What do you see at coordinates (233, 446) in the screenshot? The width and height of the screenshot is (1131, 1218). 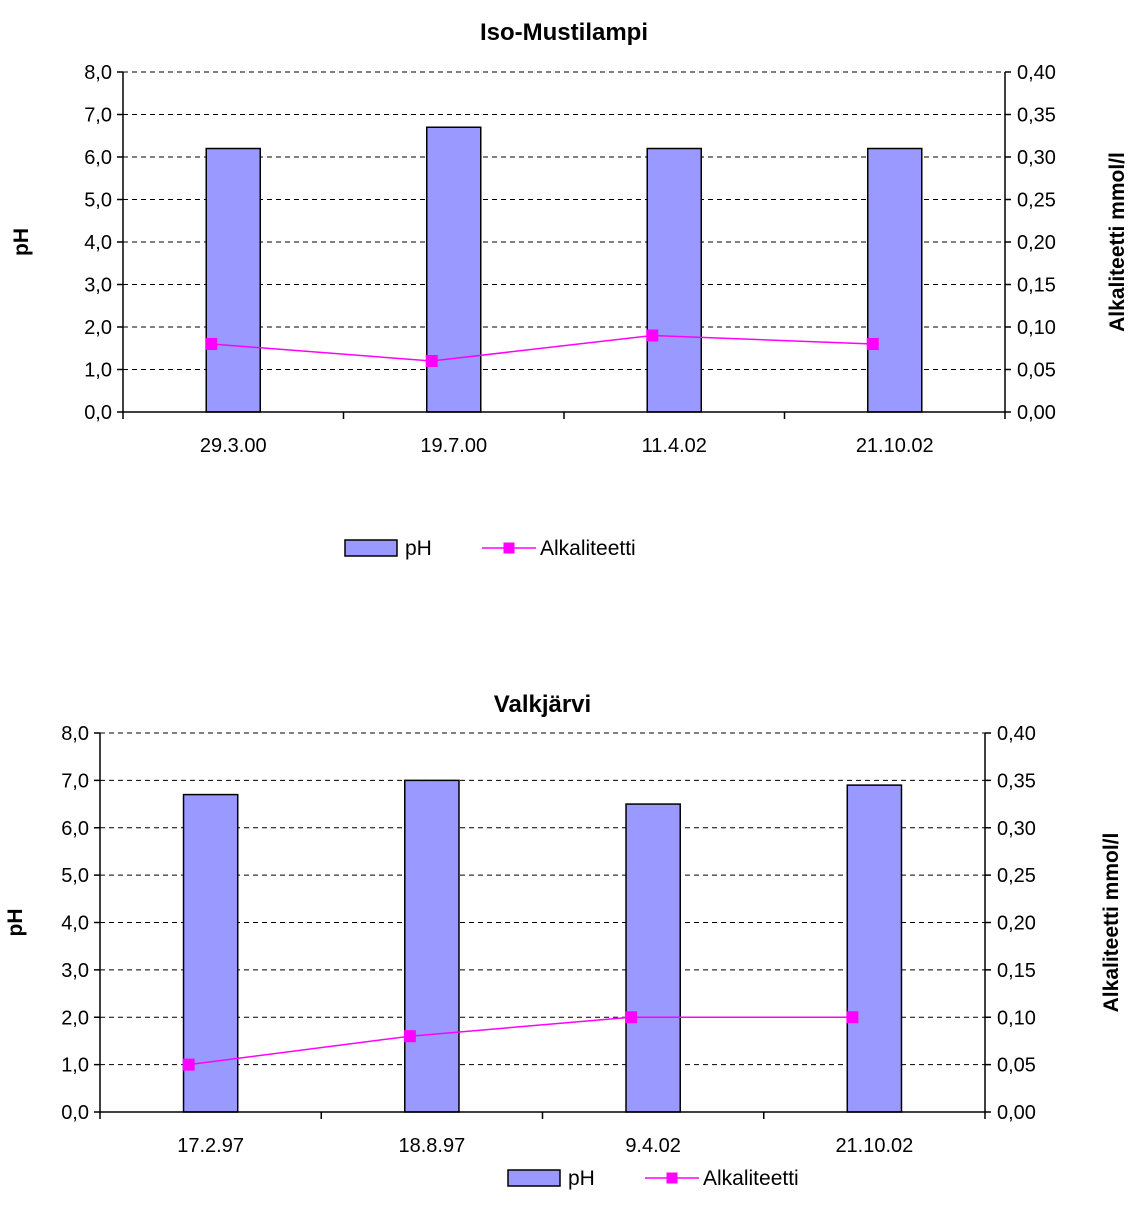 I see `x-tick-label: 29.3.00` at bounding box center [233, 446].